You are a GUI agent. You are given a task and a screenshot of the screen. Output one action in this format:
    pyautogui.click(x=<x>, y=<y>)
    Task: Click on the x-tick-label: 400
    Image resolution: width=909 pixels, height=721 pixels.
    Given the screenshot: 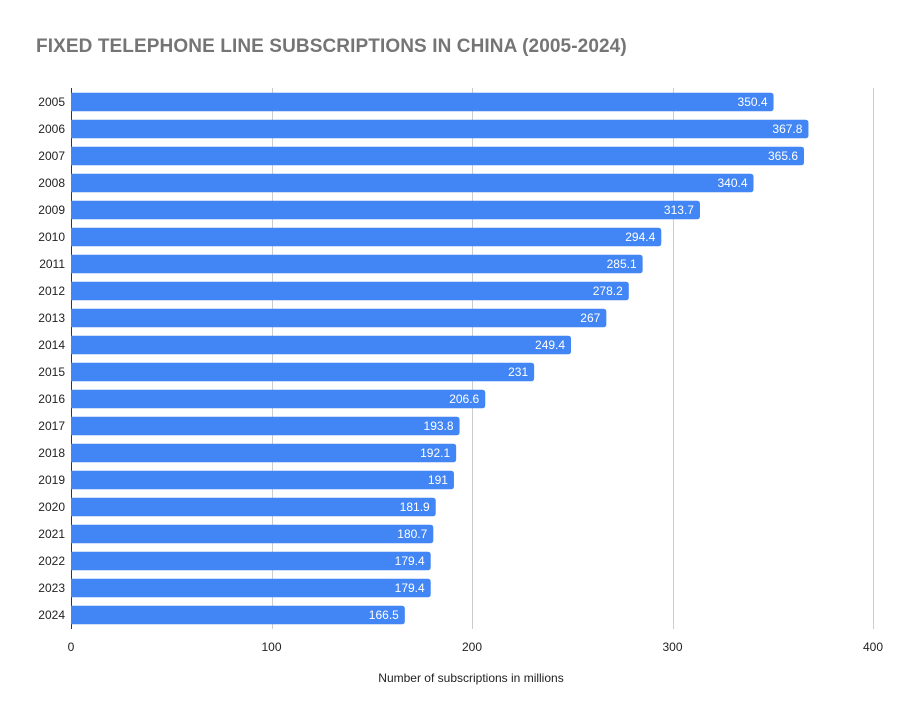 What is the action you would take?
    pyautogui.click(x=873, y=647)
    